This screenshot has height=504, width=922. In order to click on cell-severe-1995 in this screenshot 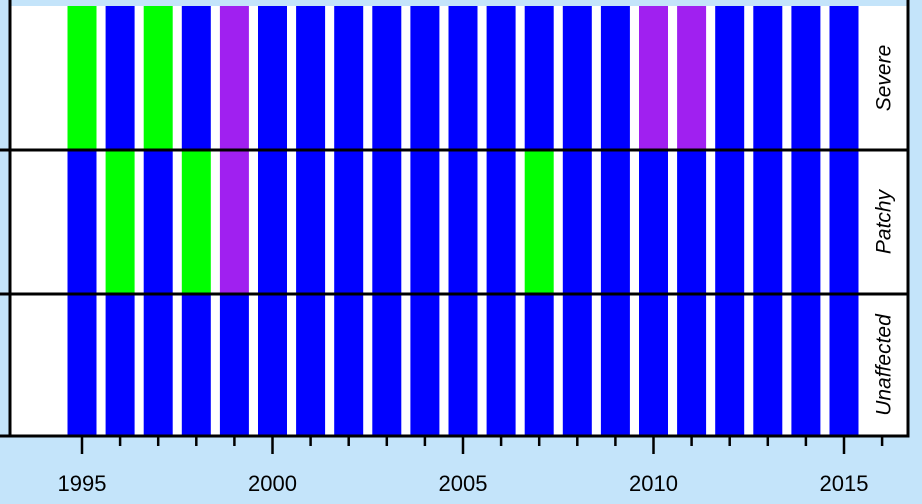, I will do `click(82, 78)`.